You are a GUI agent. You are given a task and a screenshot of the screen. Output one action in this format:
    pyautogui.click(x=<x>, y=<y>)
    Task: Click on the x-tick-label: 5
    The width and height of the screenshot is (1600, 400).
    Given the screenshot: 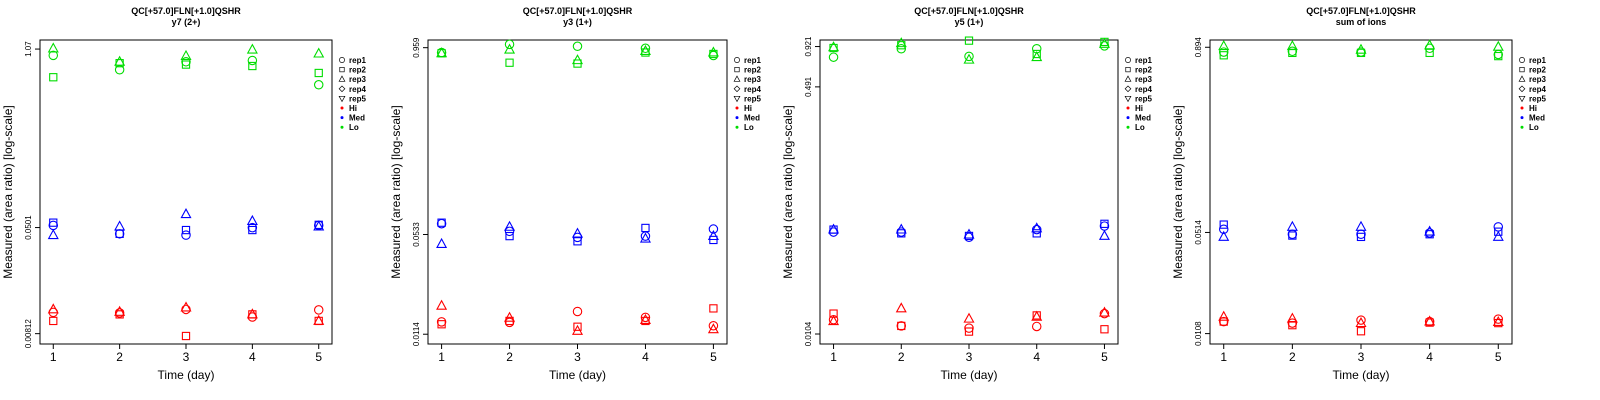 What is the action you would take?
    pyautogui.click(x=1104, y=357)
    